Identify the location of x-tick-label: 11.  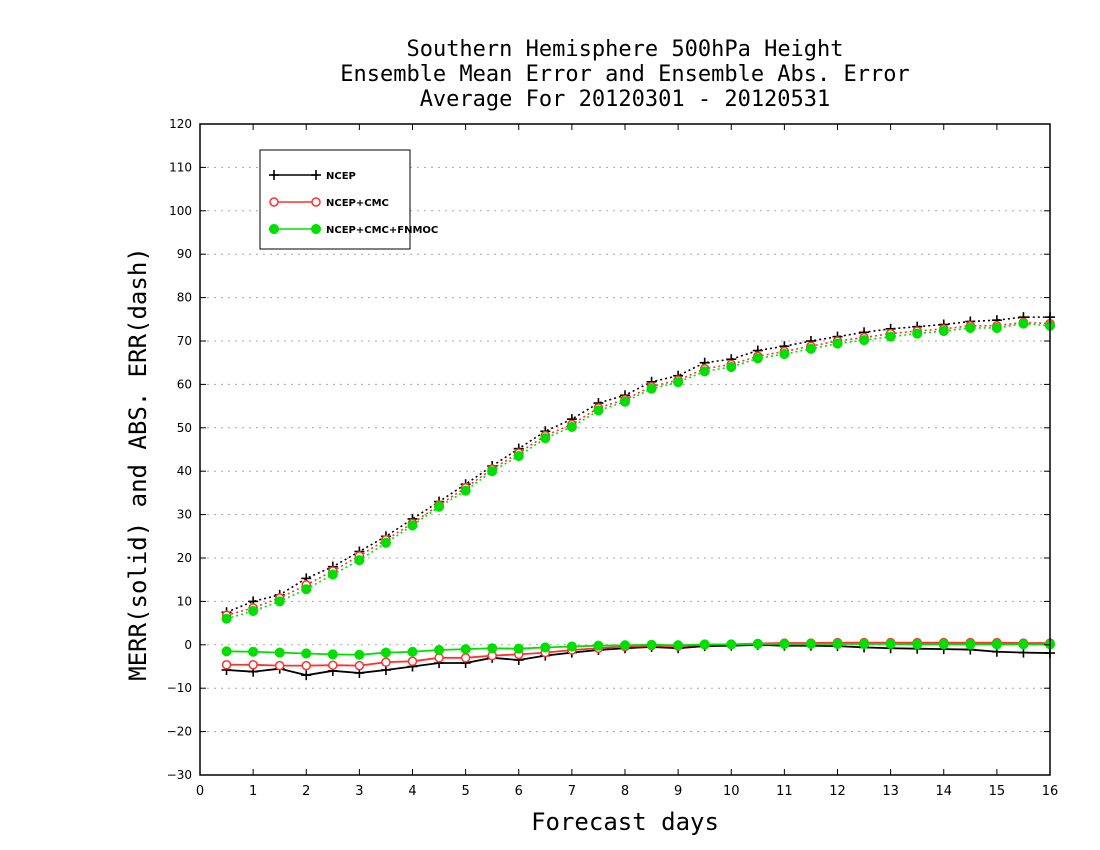
(784, 791).